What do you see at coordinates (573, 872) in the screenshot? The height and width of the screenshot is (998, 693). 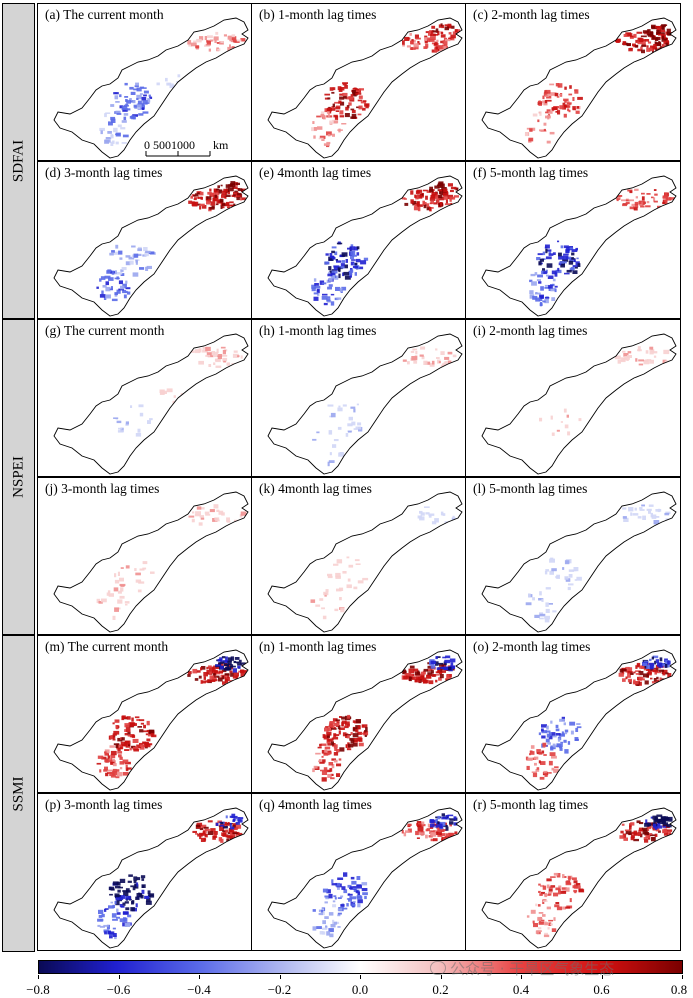 I see `map-panel-r: (r) 5-month lag times` at bounding box center [573, 872].